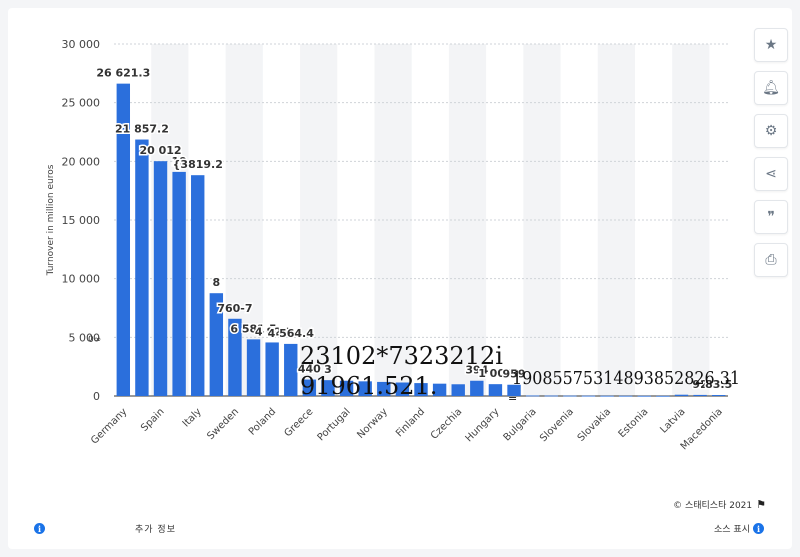  Describe the element at coordinates (81, 161) in the screenshot. I see `y-tick-label: 20 000` at that location.